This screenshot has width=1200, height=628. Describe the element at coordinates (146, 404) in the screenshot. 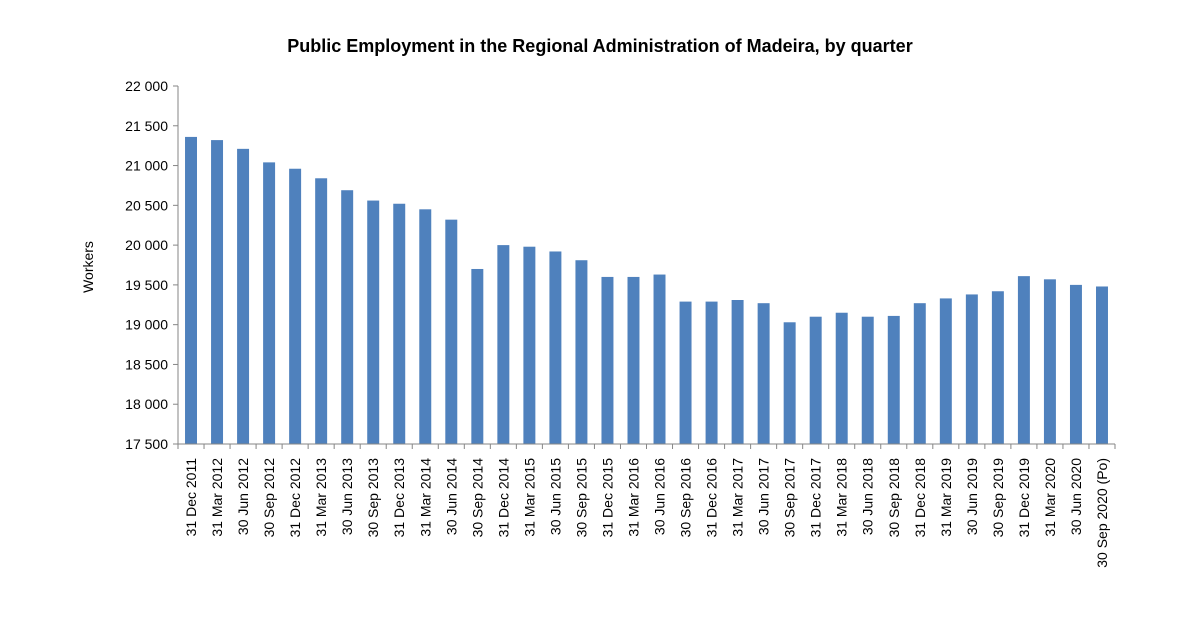

I see `y-tick-label: 18 000` at that location.